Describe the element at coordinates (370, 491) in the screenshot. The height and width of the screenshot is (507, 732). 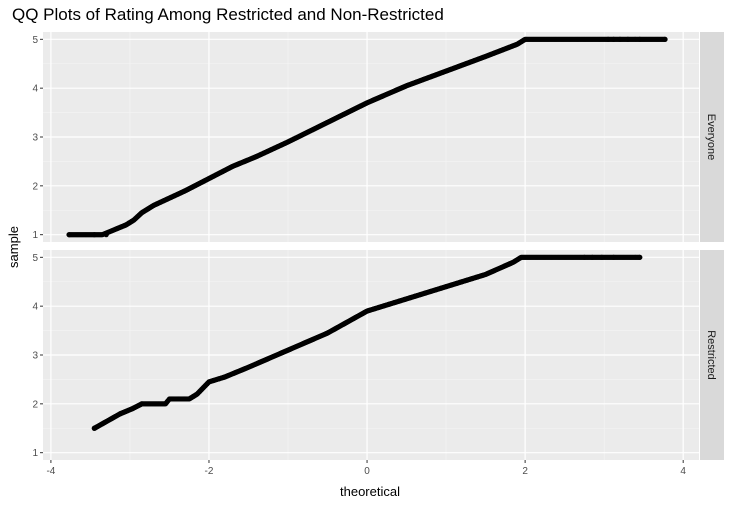
I see `x-axis-title: theoretical` at that location.